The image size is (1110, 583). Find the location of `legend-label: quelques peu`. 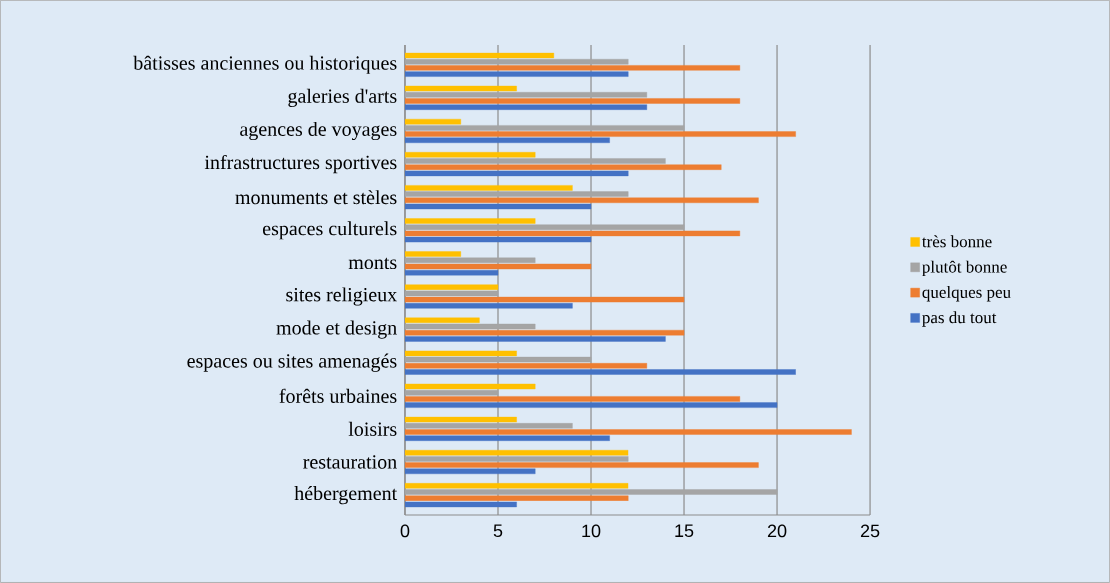

legend-label: quelques peu is located at coordinates (966, 294).